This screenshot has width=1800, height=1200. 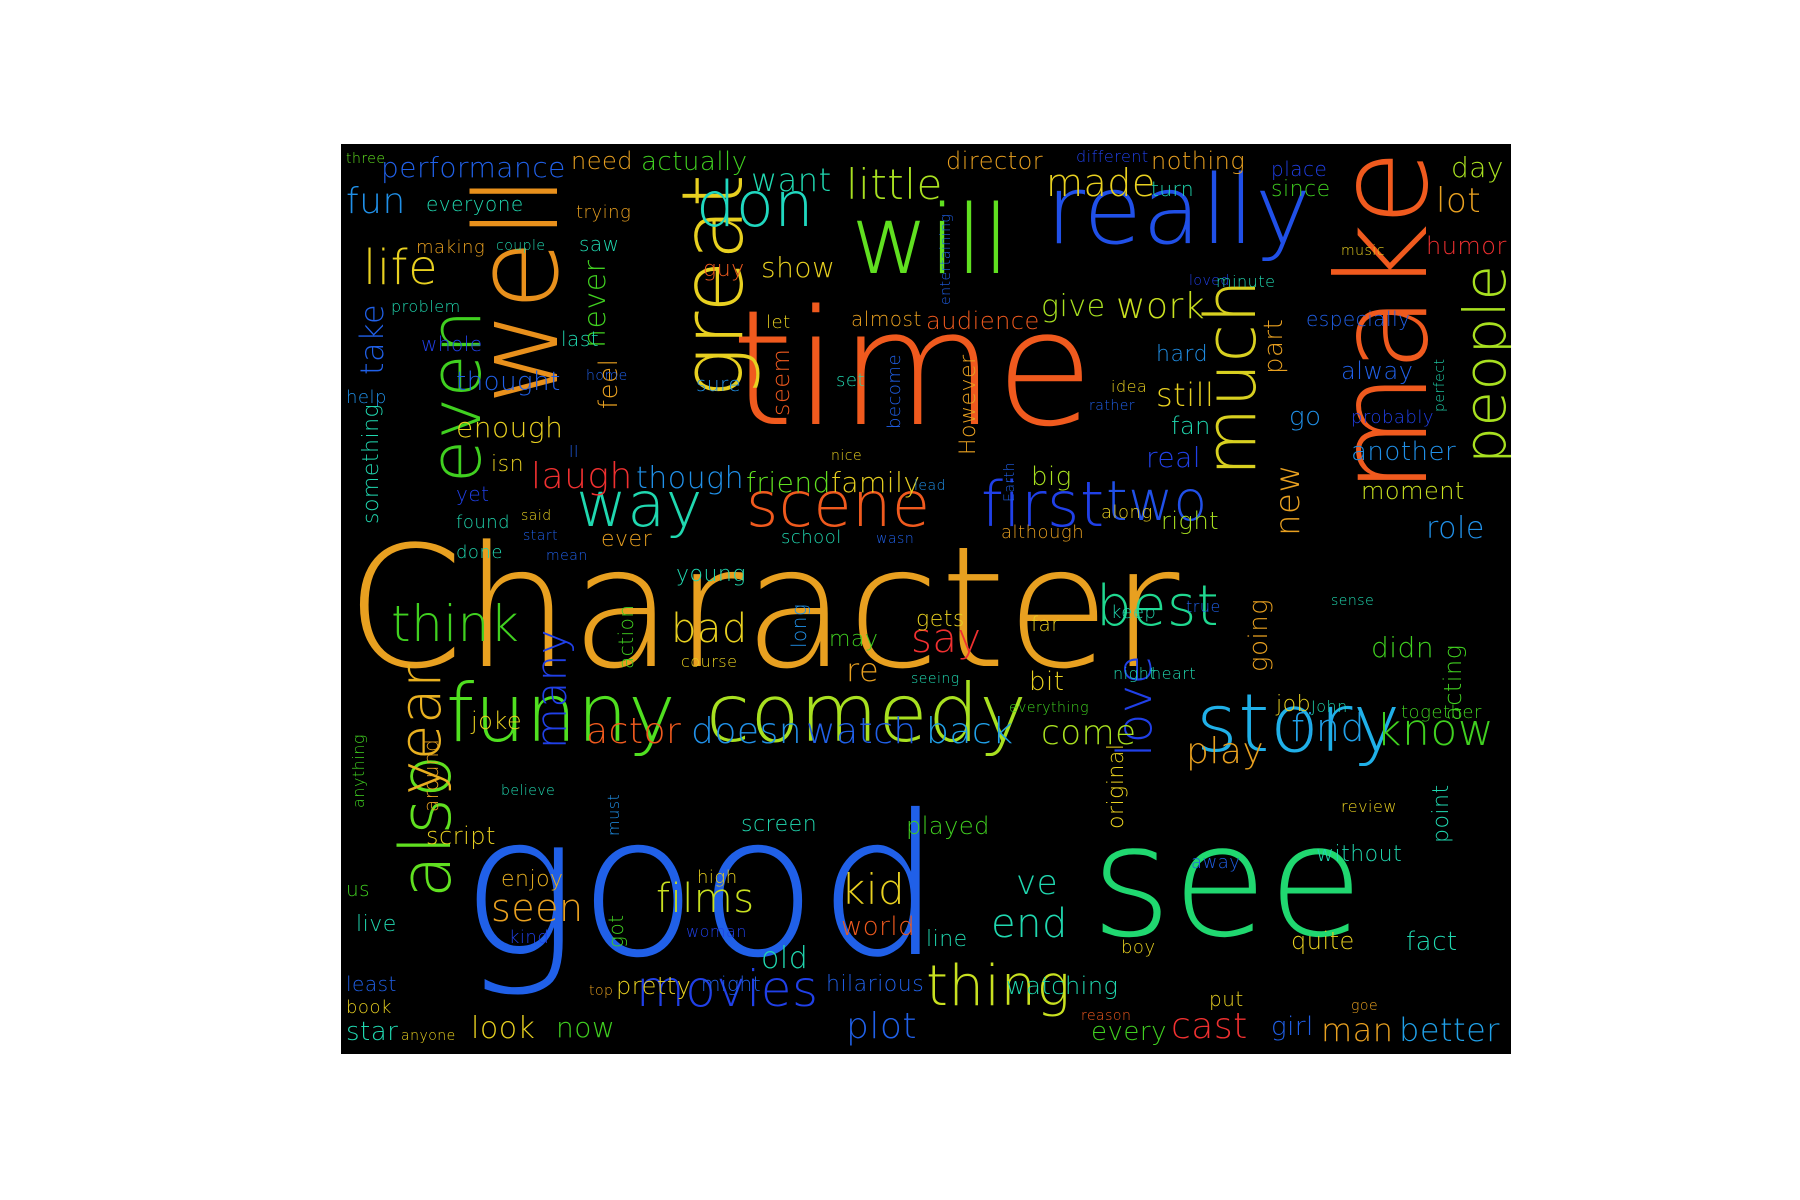 What do you see at coordinates (894, 391) in the screenshot?
I see `word-become: become` at bounding box center [894, 391].